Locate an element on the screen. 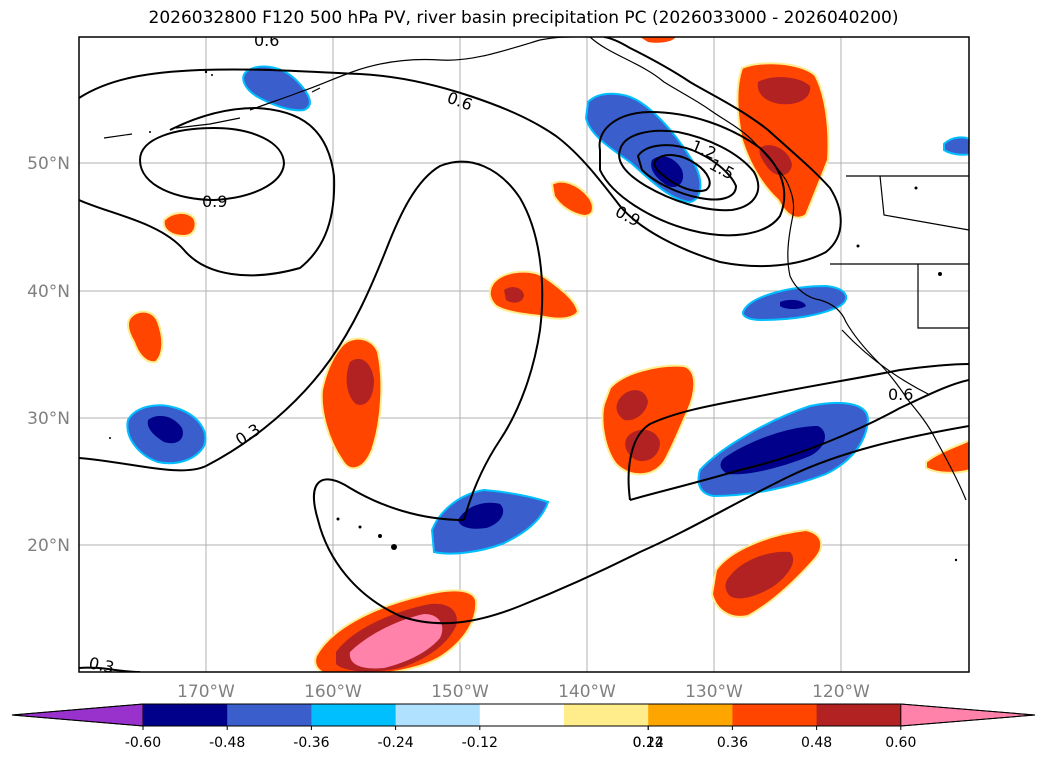  lat-label: 40°N is located at coordinates (48, 292).